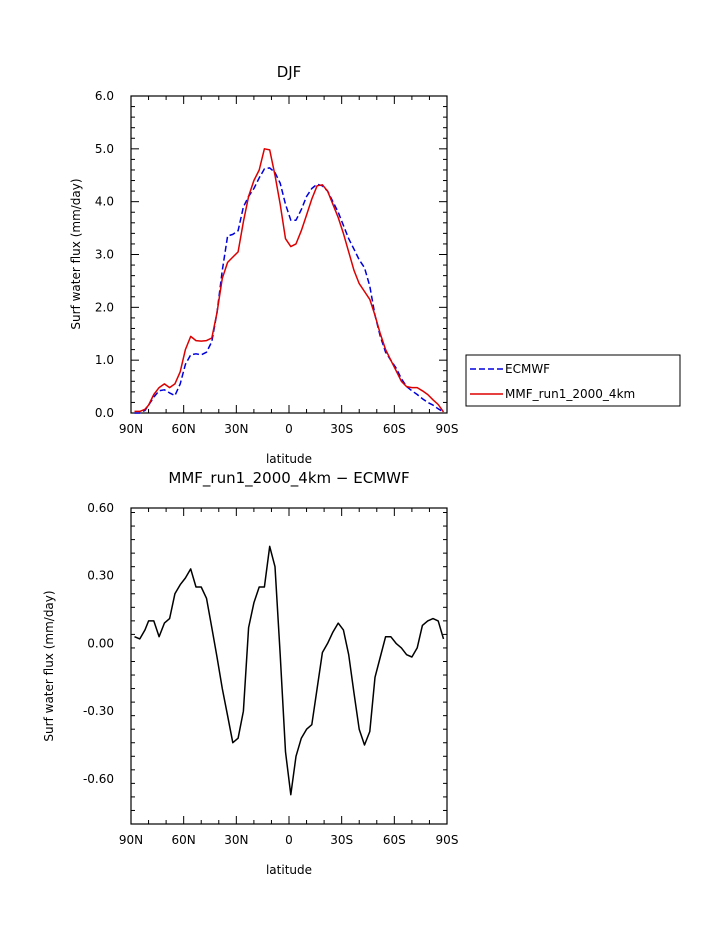  What do you see at coordinates (98, 779) in the screenshot?
I see `y-tick-label: -0.60` at bounding box center [98, 779].